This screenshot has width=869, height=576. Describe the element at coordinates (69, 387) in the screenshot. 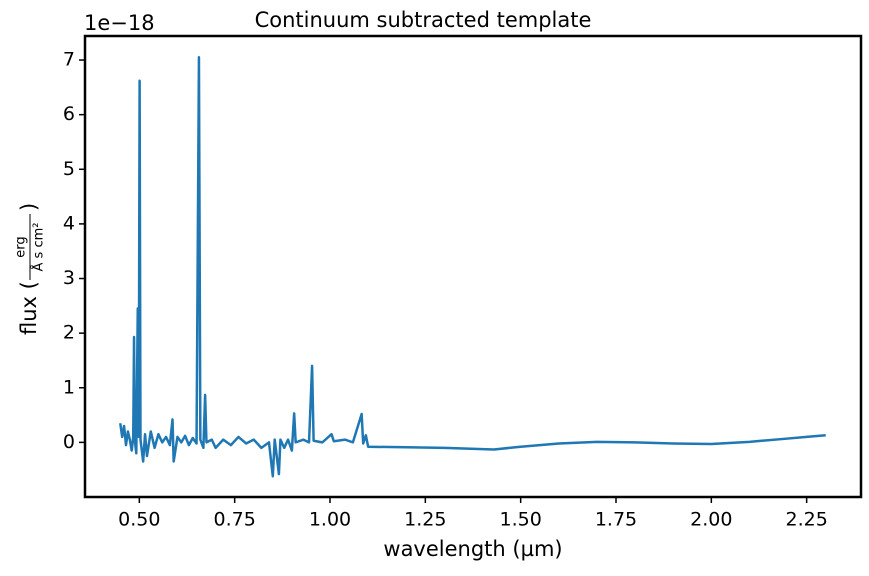

I see `y-tick-label: 1` at that location.